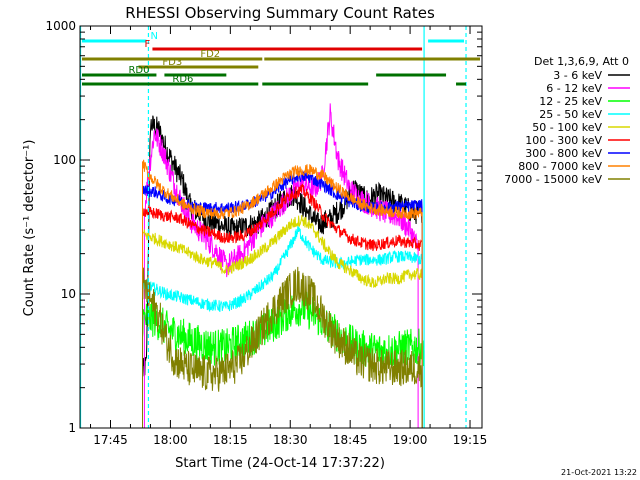 This screenshot has height=480, width=640. Describe the element at coordinates (563, 140) in the screenshot. I see `legend-entry-6: 100 - 300 keV` at that location.